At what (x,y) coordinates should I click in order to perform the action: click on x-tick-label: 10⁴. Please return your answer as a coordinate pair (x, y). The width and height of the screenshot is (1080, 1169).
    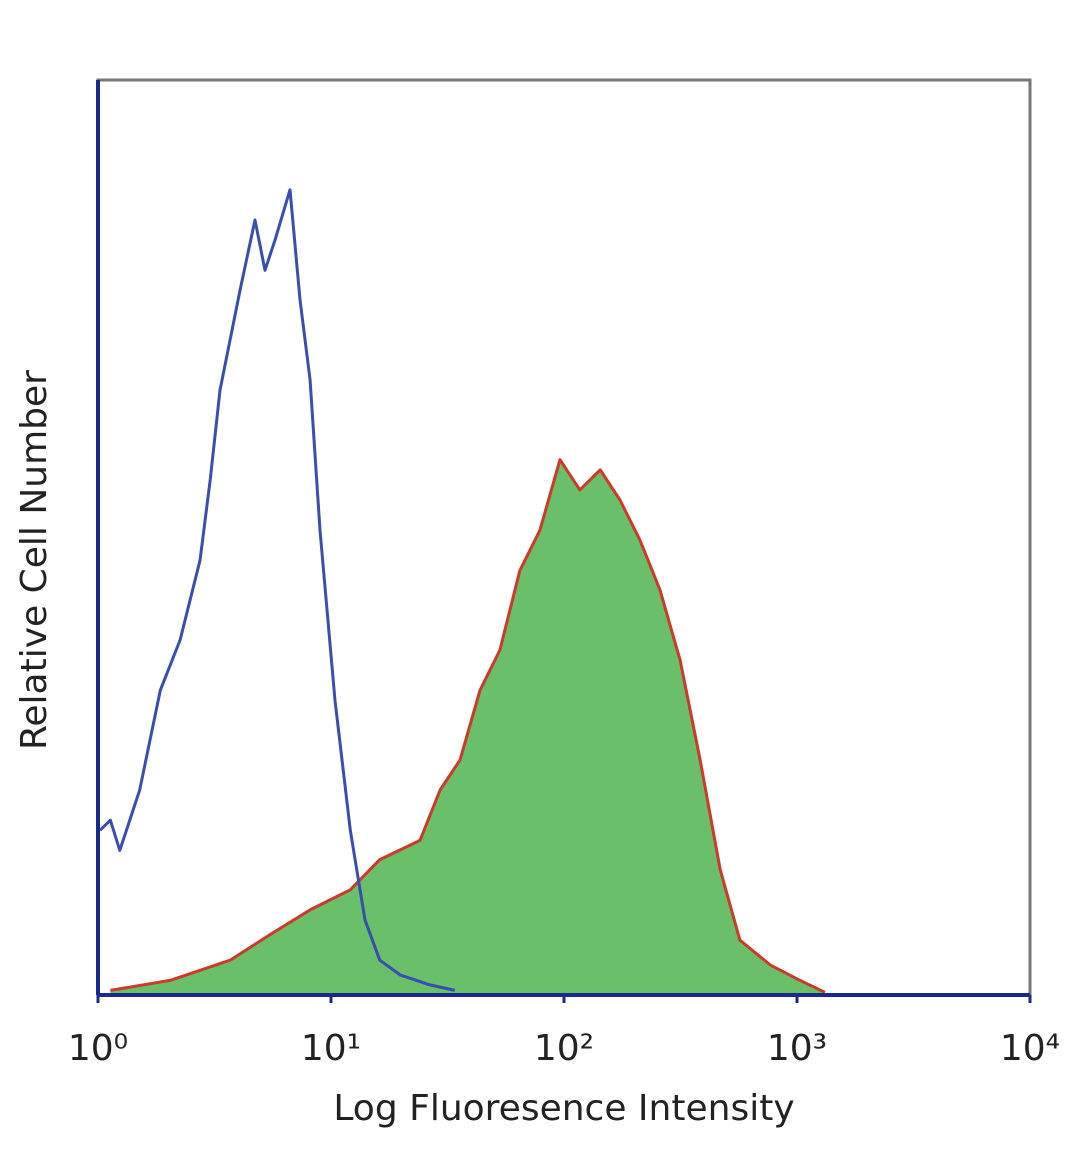
    Looking at the image, I should click on (1030, 1048).